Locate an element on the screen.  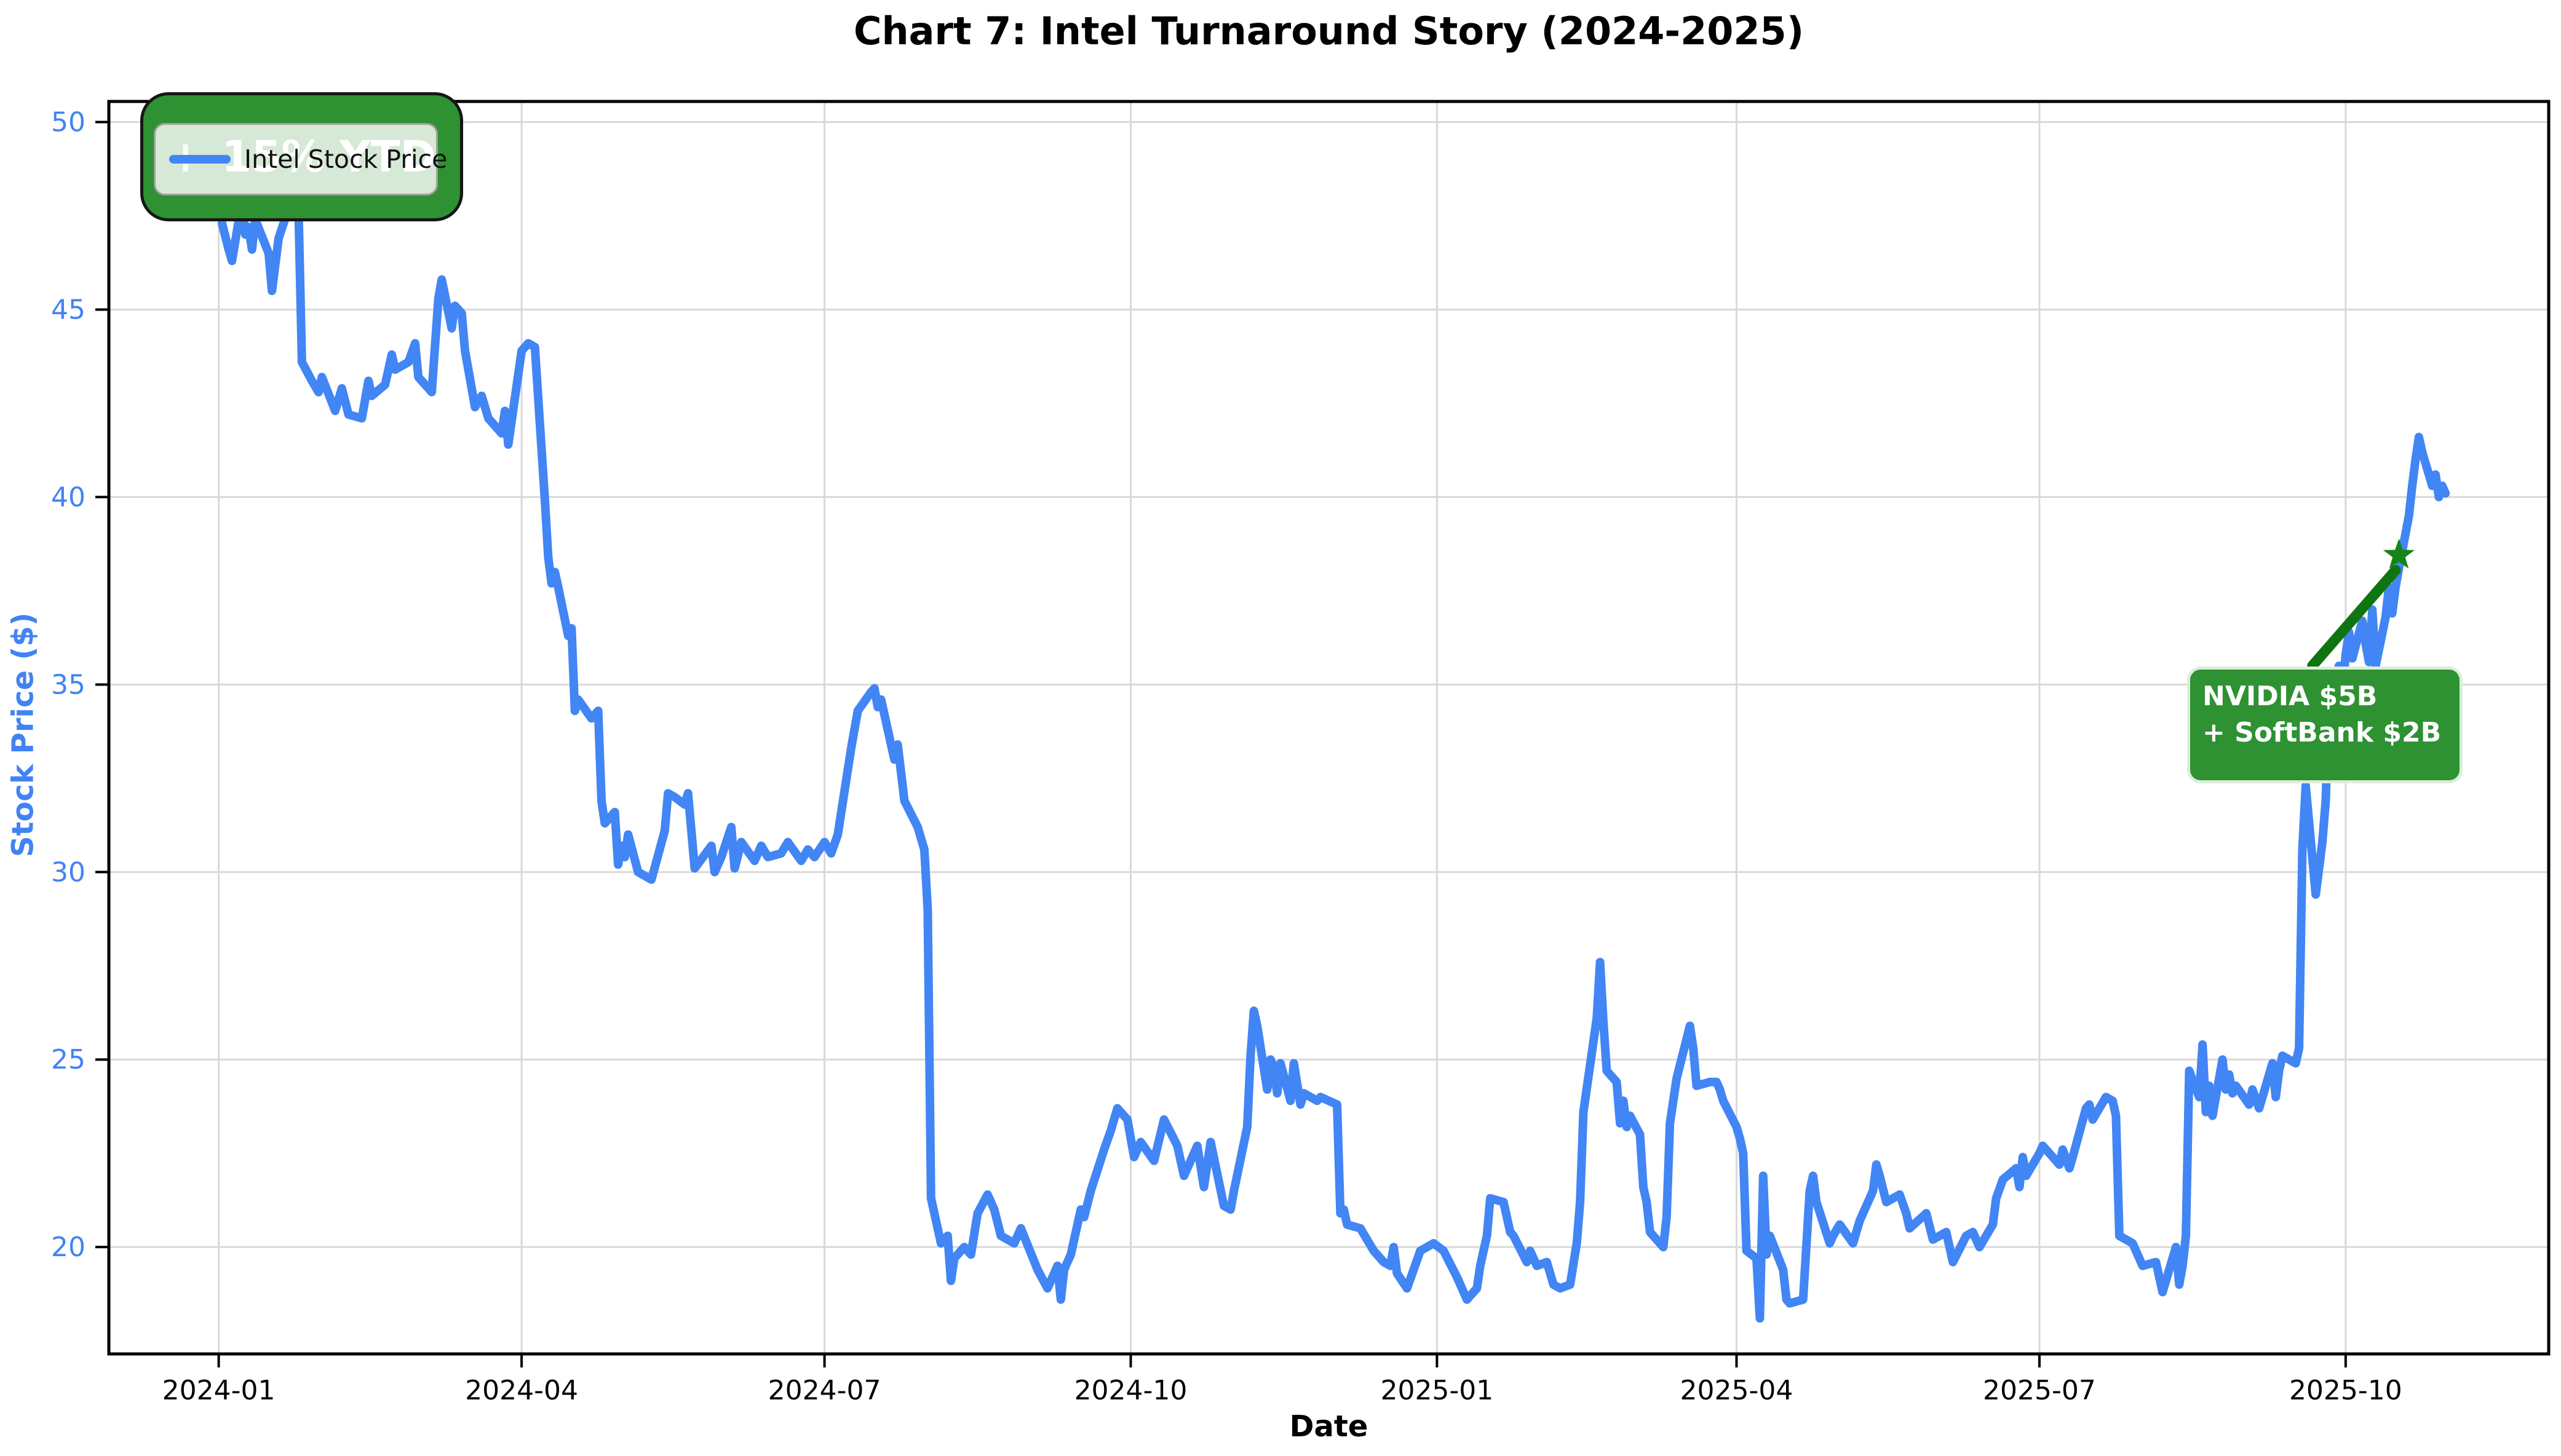
legend: Intel Stock Price is located at coordinates (300, 159).